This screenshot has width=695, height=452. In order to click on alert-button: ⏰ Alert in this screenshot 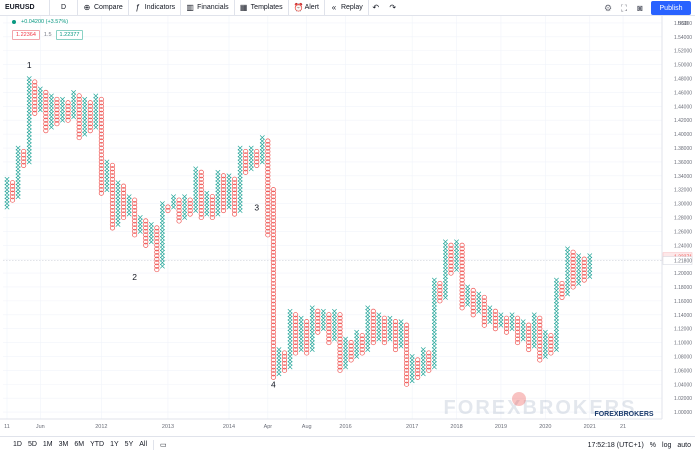, I will do `click(307, 8)`.